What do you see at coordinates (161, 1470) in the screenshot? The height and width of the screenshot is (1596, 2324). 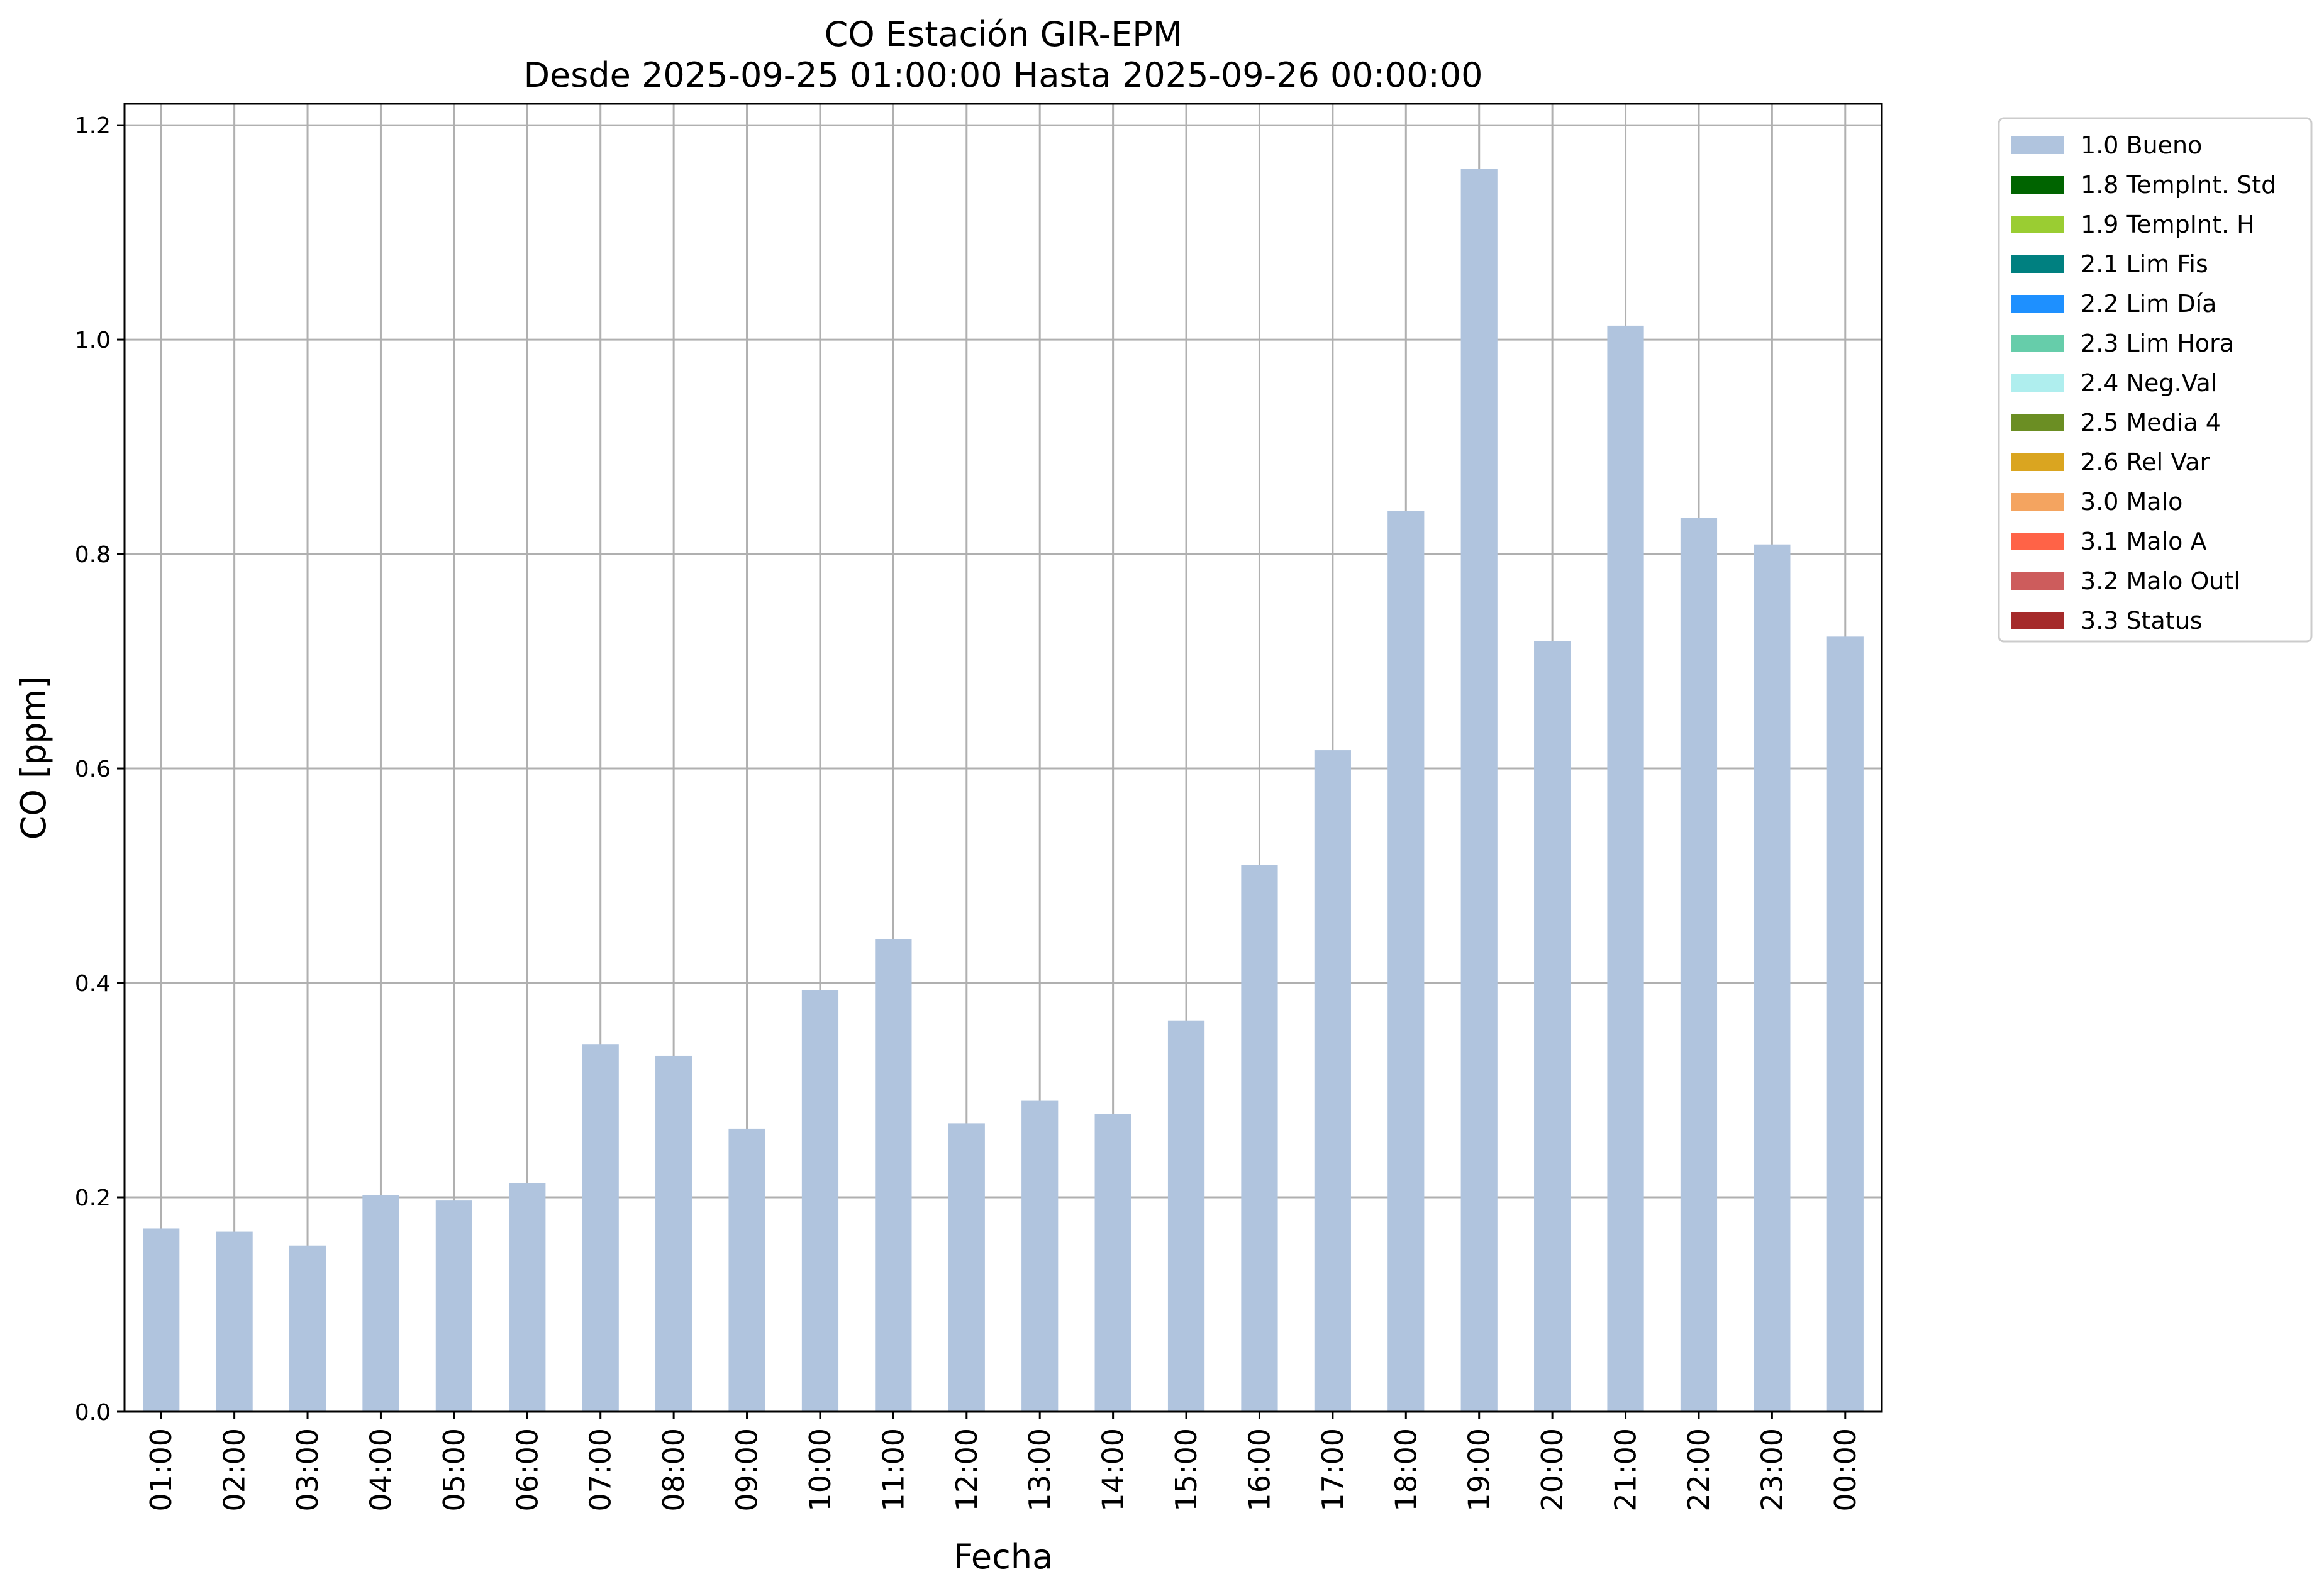 I see `x-tick-label: 01:00` at bounding box center [161, 1470].